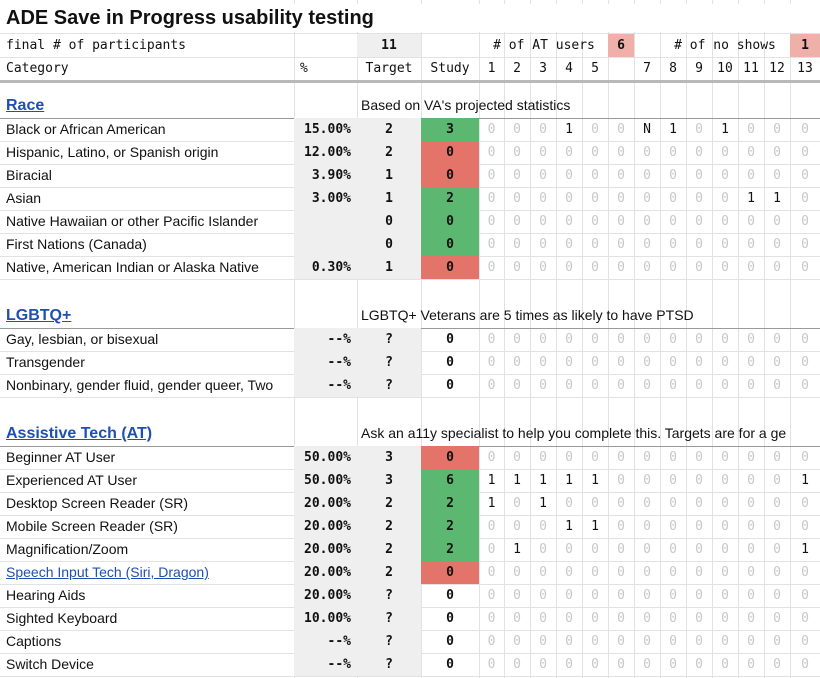 The image size is (820, 678). What do you see at coordinates (389, 244) in the screenshot?
I see `row-target: 0` at bounding box center [389, 244].